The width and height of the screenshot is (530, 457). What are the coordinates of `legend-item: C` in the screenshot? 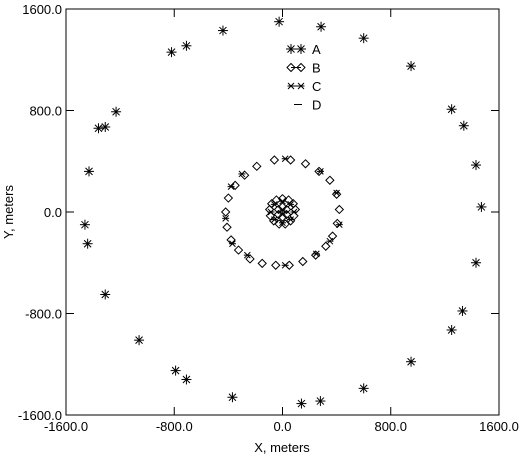 It's located at (304, 86).